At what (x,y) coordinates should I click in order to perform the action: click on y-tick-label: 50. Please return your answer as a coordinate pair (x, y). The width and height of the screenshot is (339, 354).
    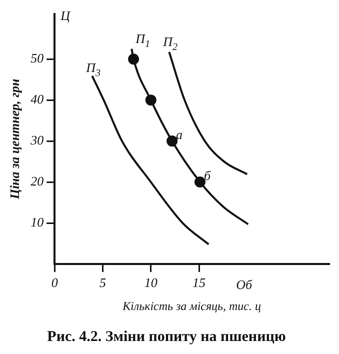
    Looking at the image, I should click on (37, 58).